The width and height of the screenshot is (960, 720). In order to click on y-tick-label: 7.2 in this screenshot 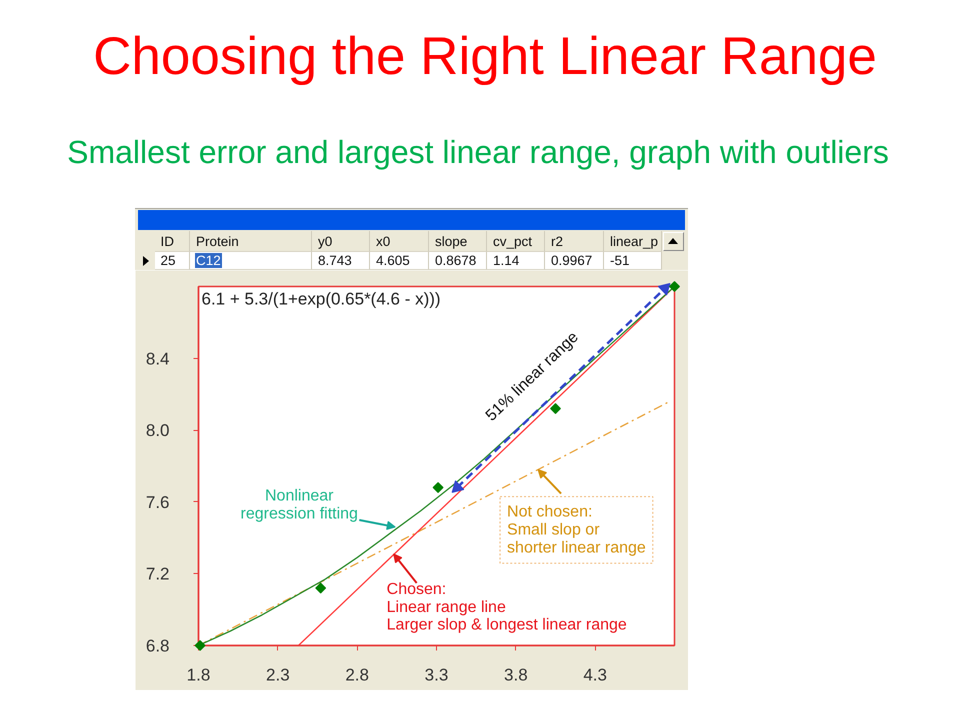, I will do `click(158, 574)`.